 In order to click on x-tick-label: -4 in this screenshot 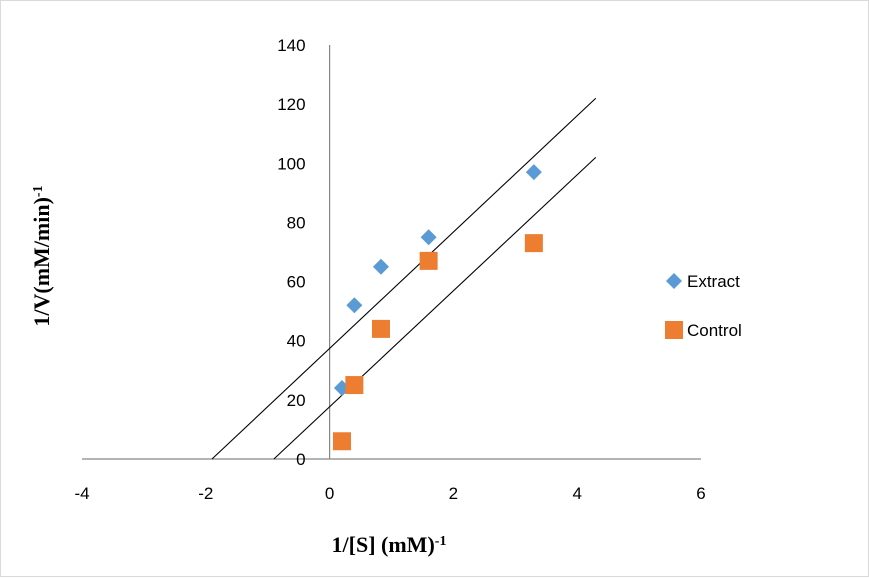, I will do `click(81, 493)`.